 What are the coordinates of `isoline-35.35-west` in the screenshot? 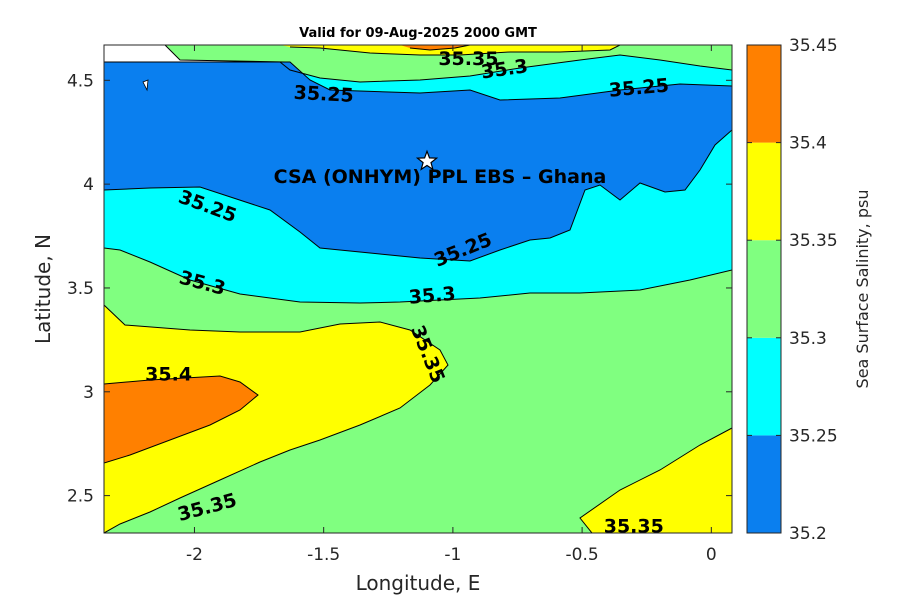 It's located at (276, 418).